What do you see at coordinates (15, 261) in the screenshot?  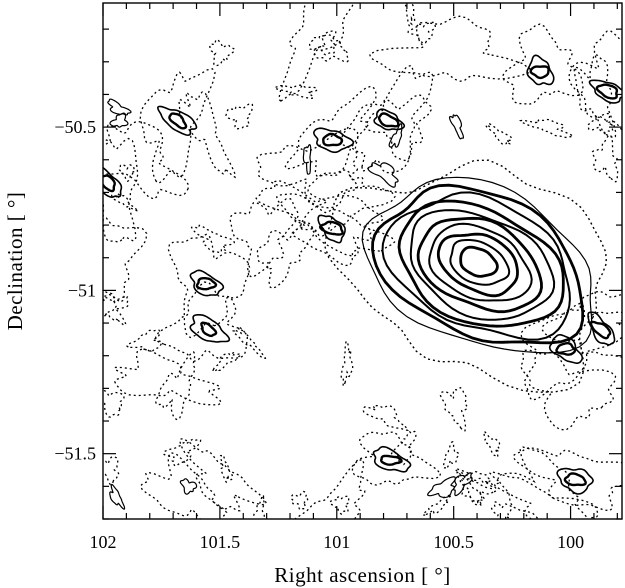 I see `y-axis-label: Declination [ °]` at bounding box center [15, 261].